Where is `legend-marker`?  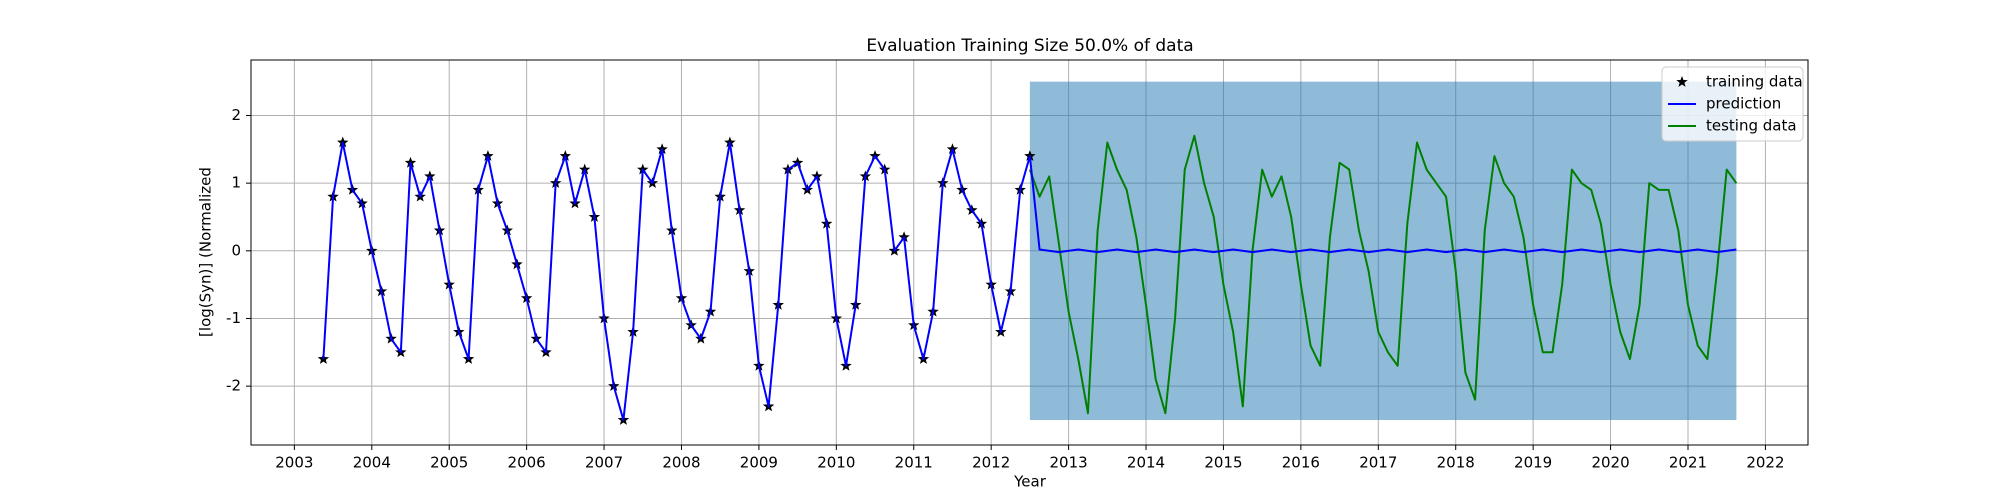 legend-marker is located at coordinates (1682, 81).